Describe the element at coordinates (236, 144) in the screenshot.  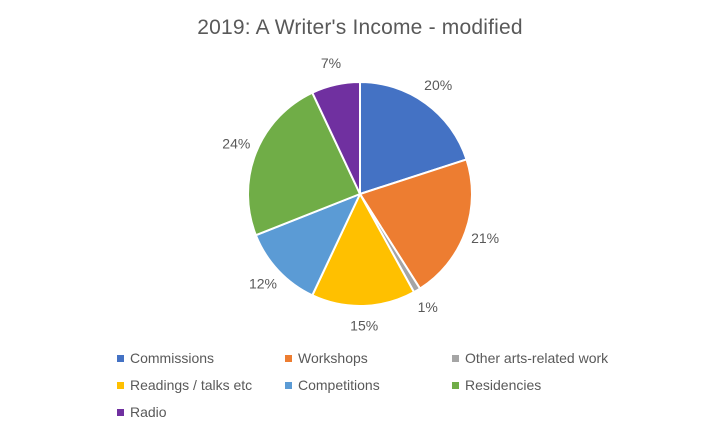
I see `data-label-residencies: 24%` at that location.